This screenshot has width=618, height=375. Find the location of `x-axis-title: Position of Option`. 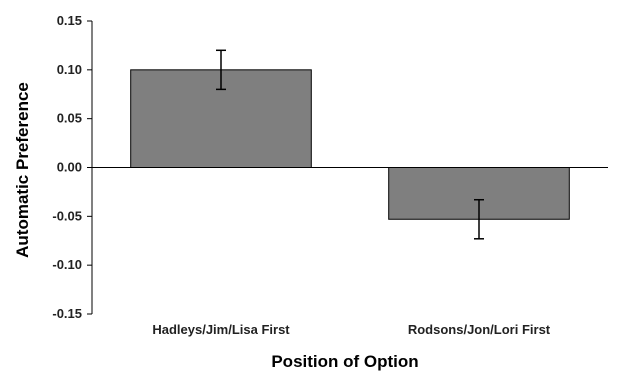

x-axis-title: Position of Option is located at coordinates (344, 361).